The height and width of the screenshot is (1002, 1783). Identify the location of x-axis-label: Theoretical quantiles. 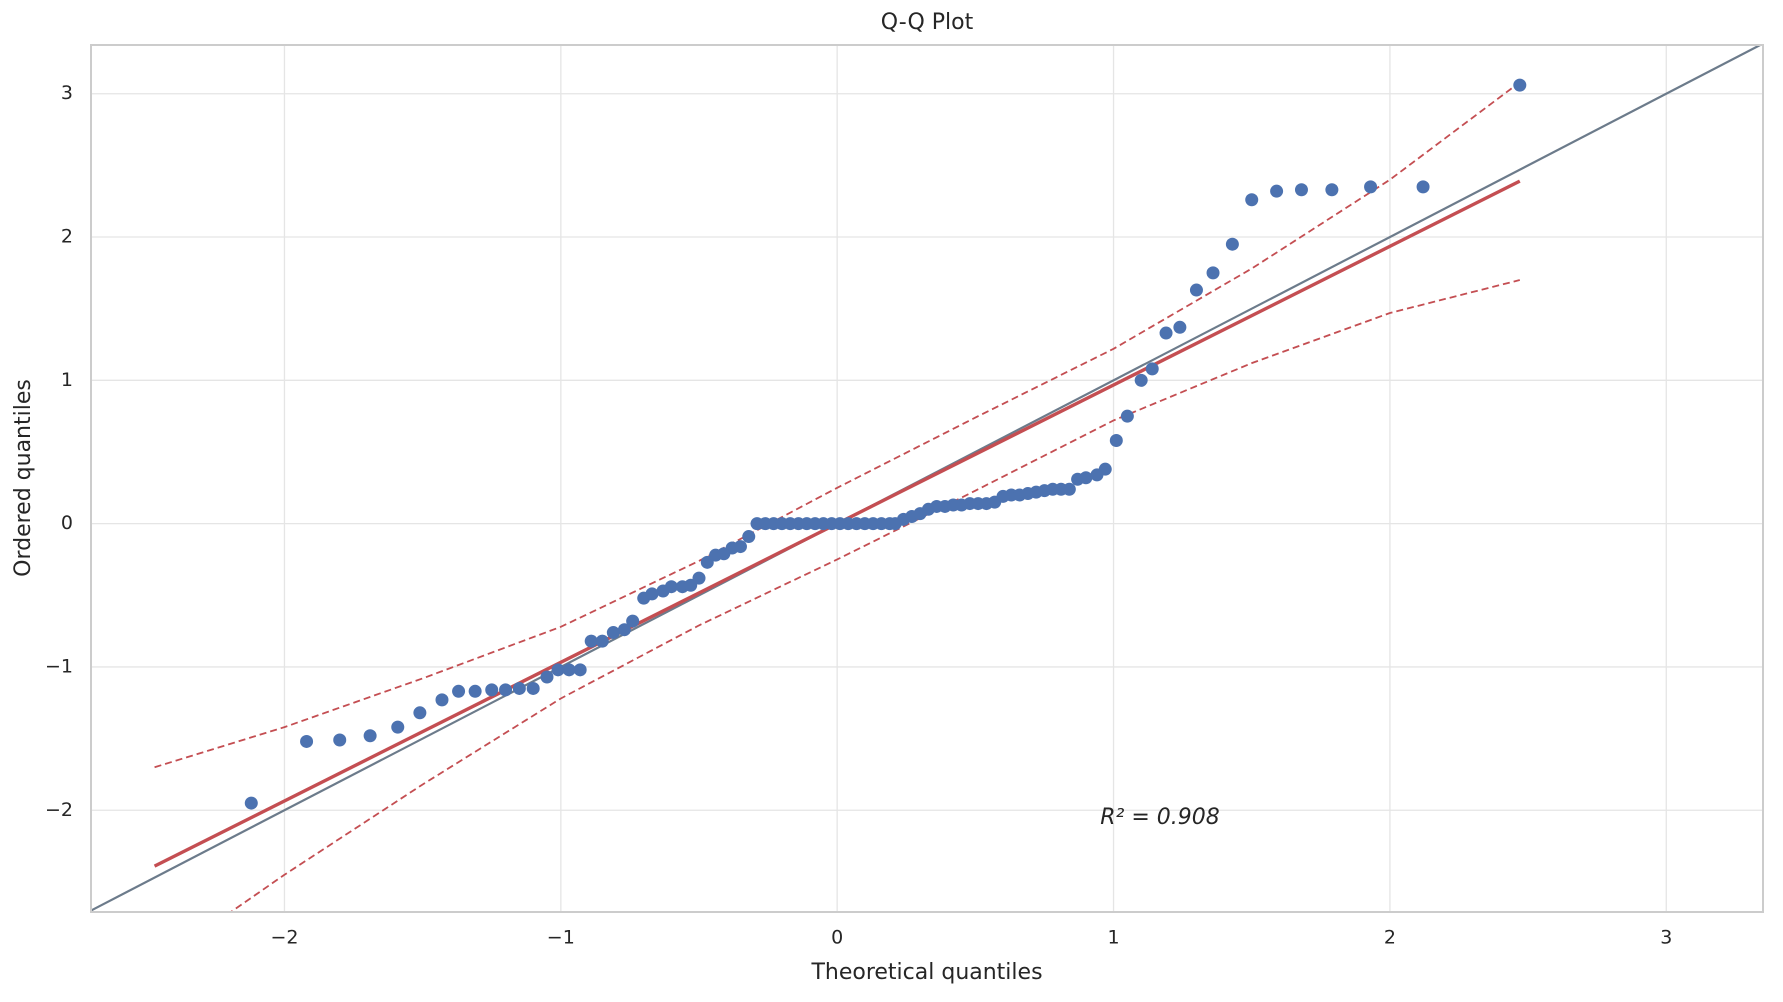
(926, 972).